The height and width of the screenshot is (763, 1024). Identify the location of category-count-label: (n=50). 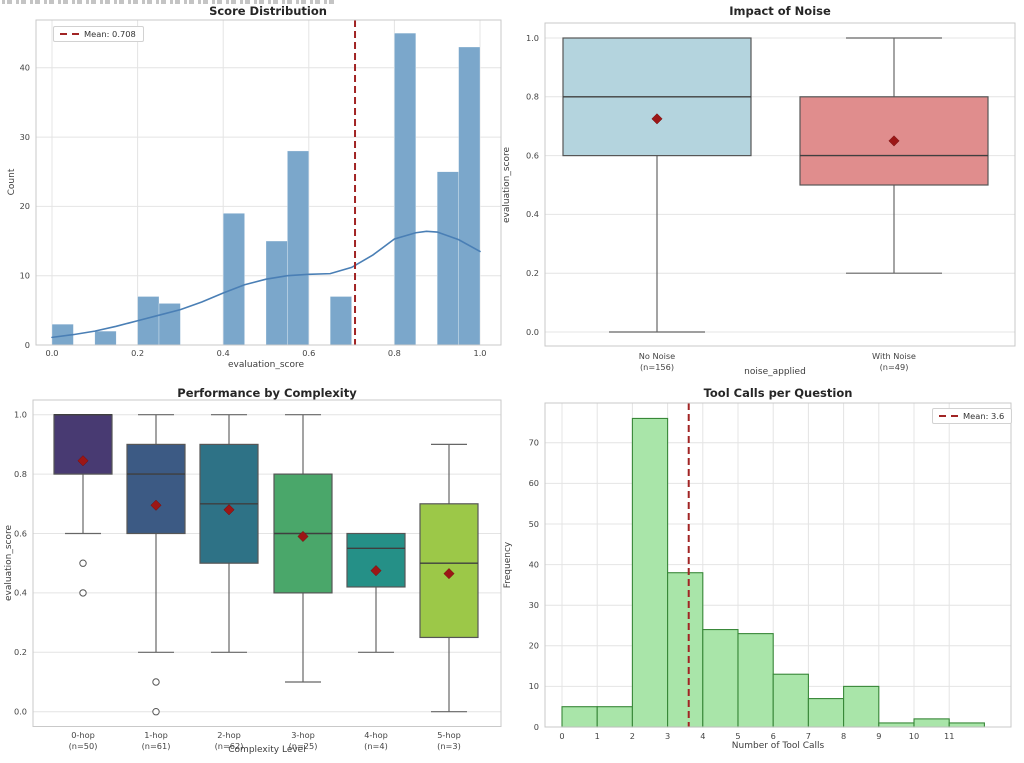
(83, 746).